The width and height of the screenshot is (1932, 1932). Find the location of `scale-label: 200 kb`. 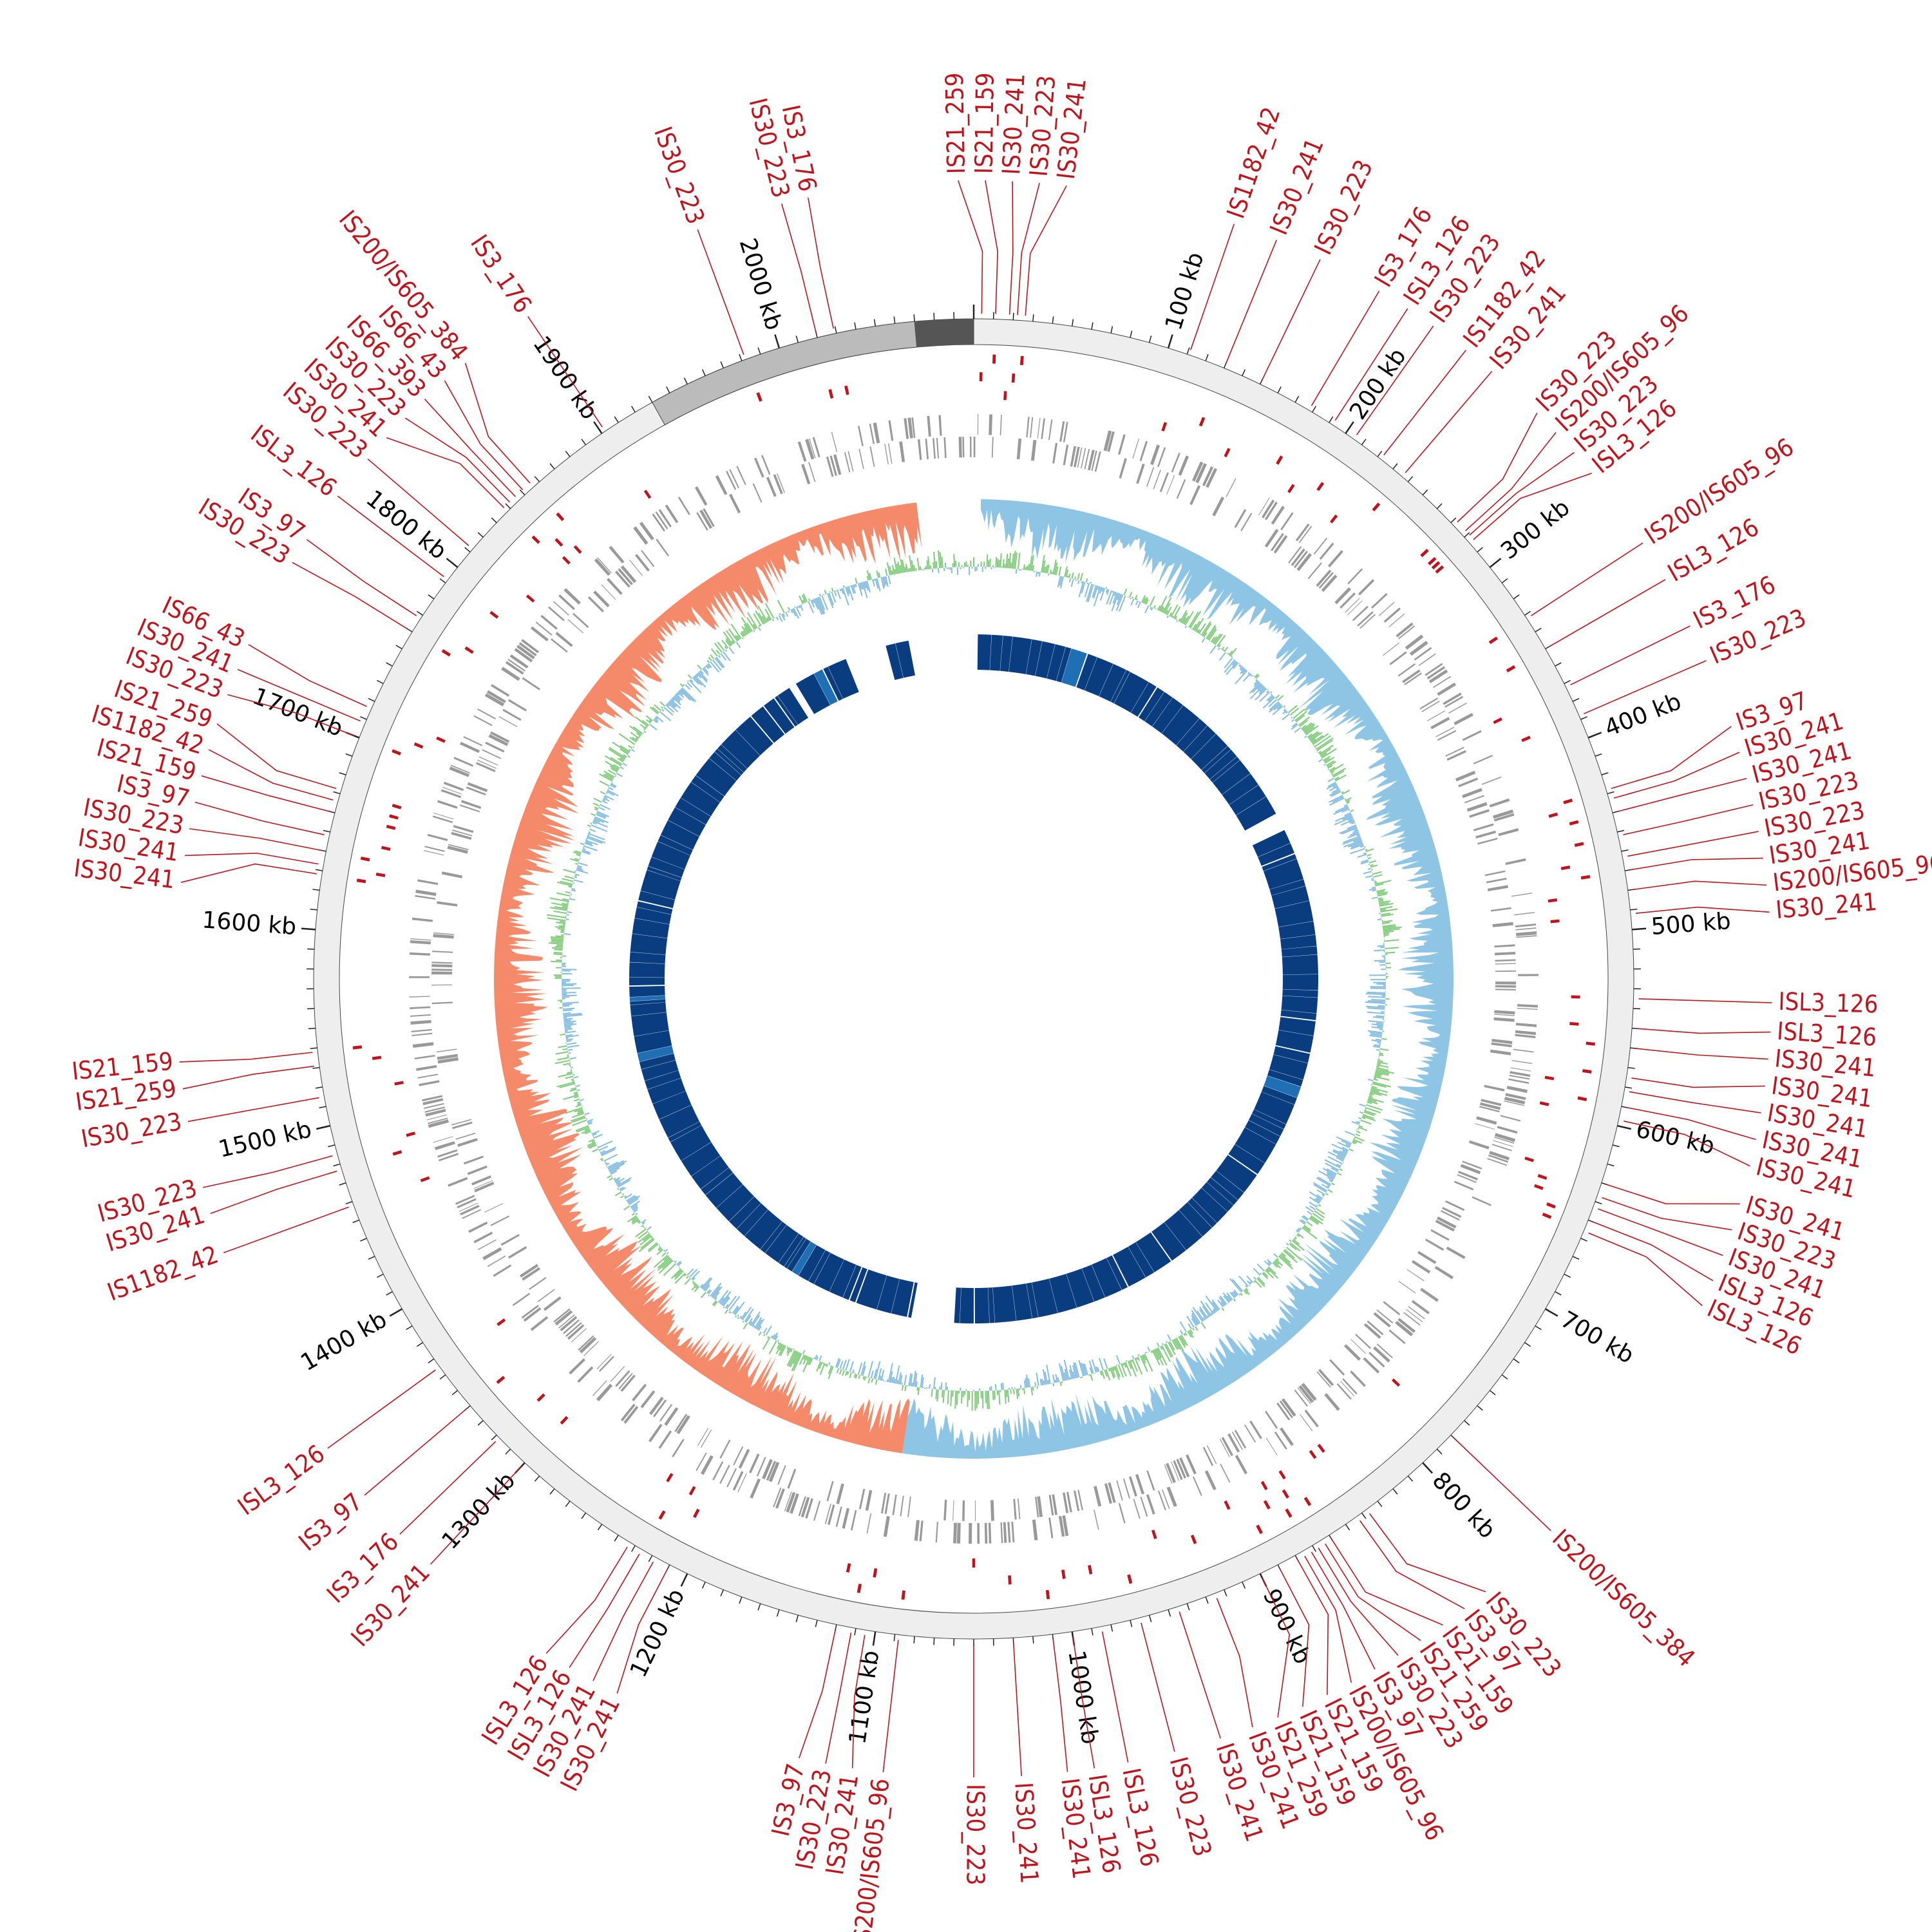

scale-label: 200 kb is located at coordinates (1378, 384).